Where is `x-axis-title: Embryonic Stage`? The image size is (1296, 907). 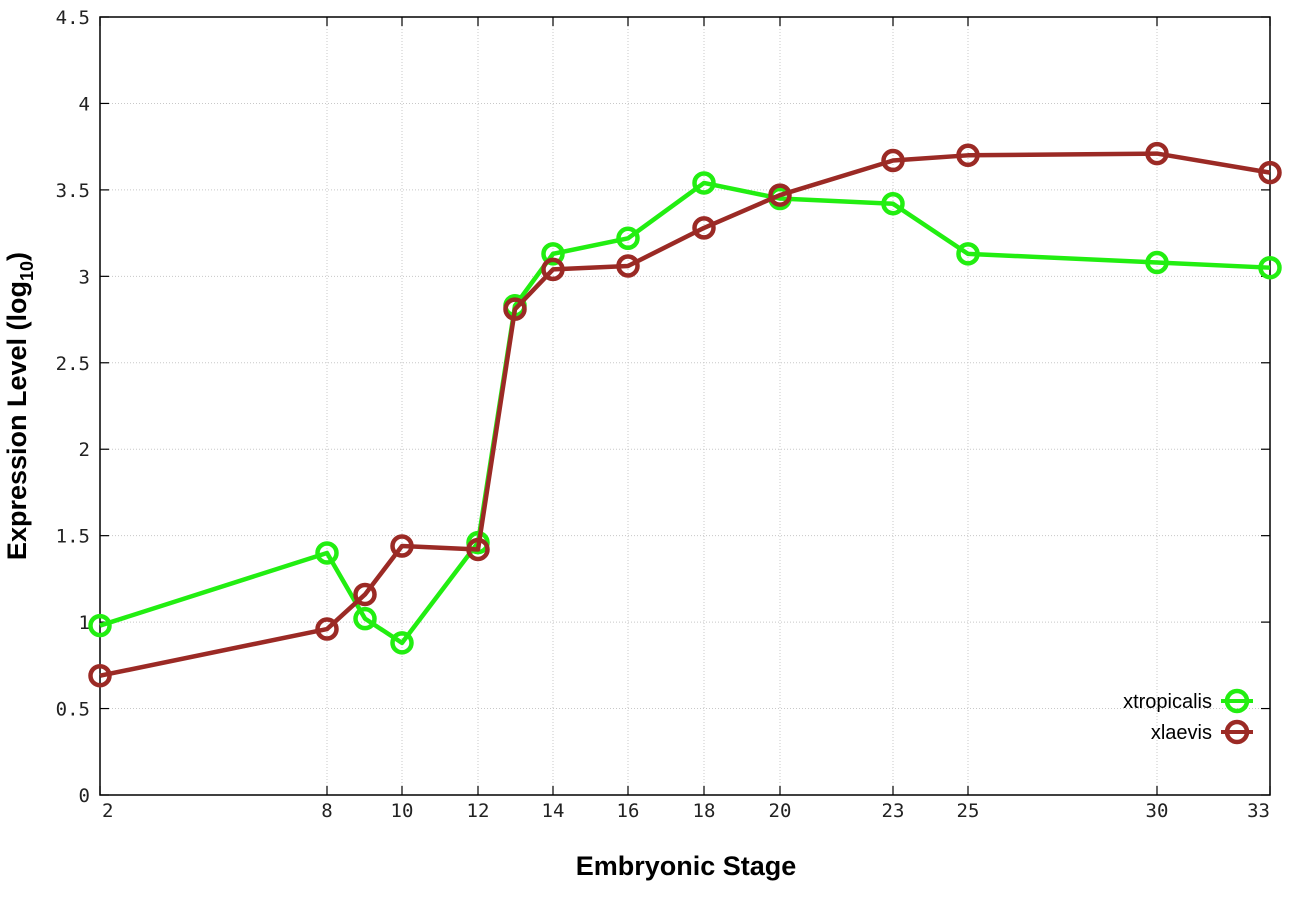 x-axis-title: Embryonic Stage is located at coordinates (686, 866).